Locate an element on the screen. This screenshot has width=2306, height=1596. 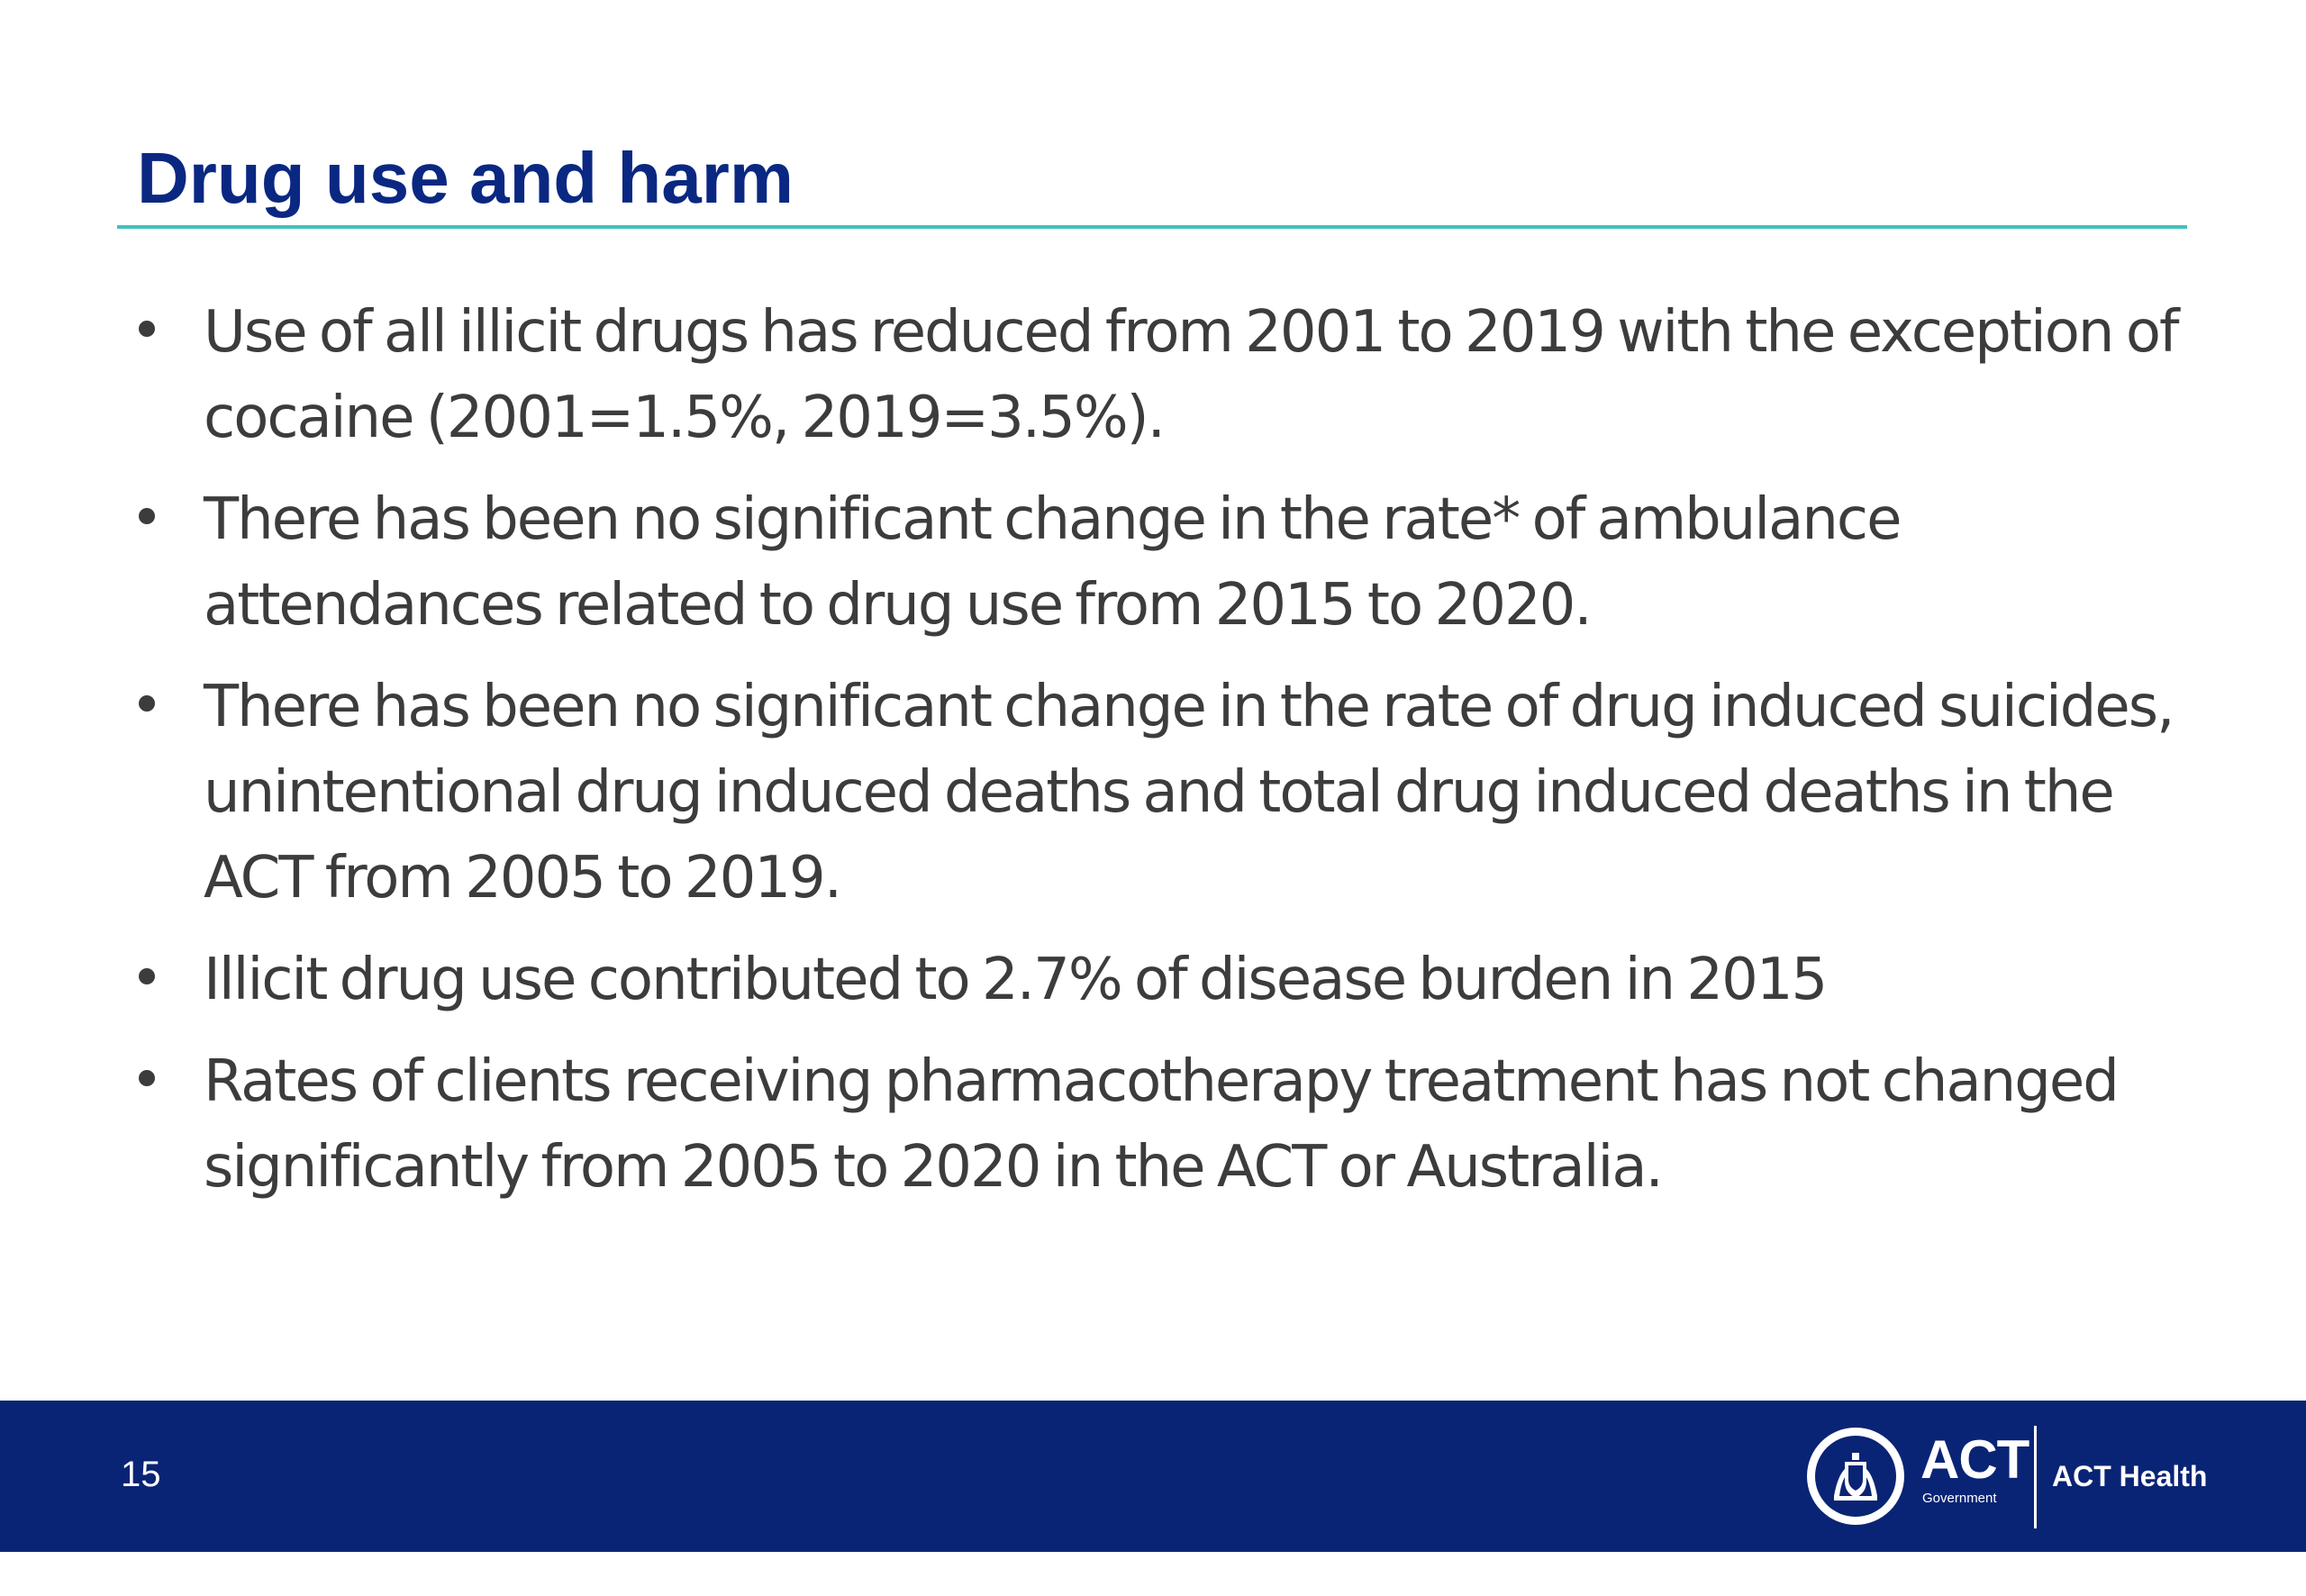
slide-title: Drug use and harm is located at coordinates (465, 178).